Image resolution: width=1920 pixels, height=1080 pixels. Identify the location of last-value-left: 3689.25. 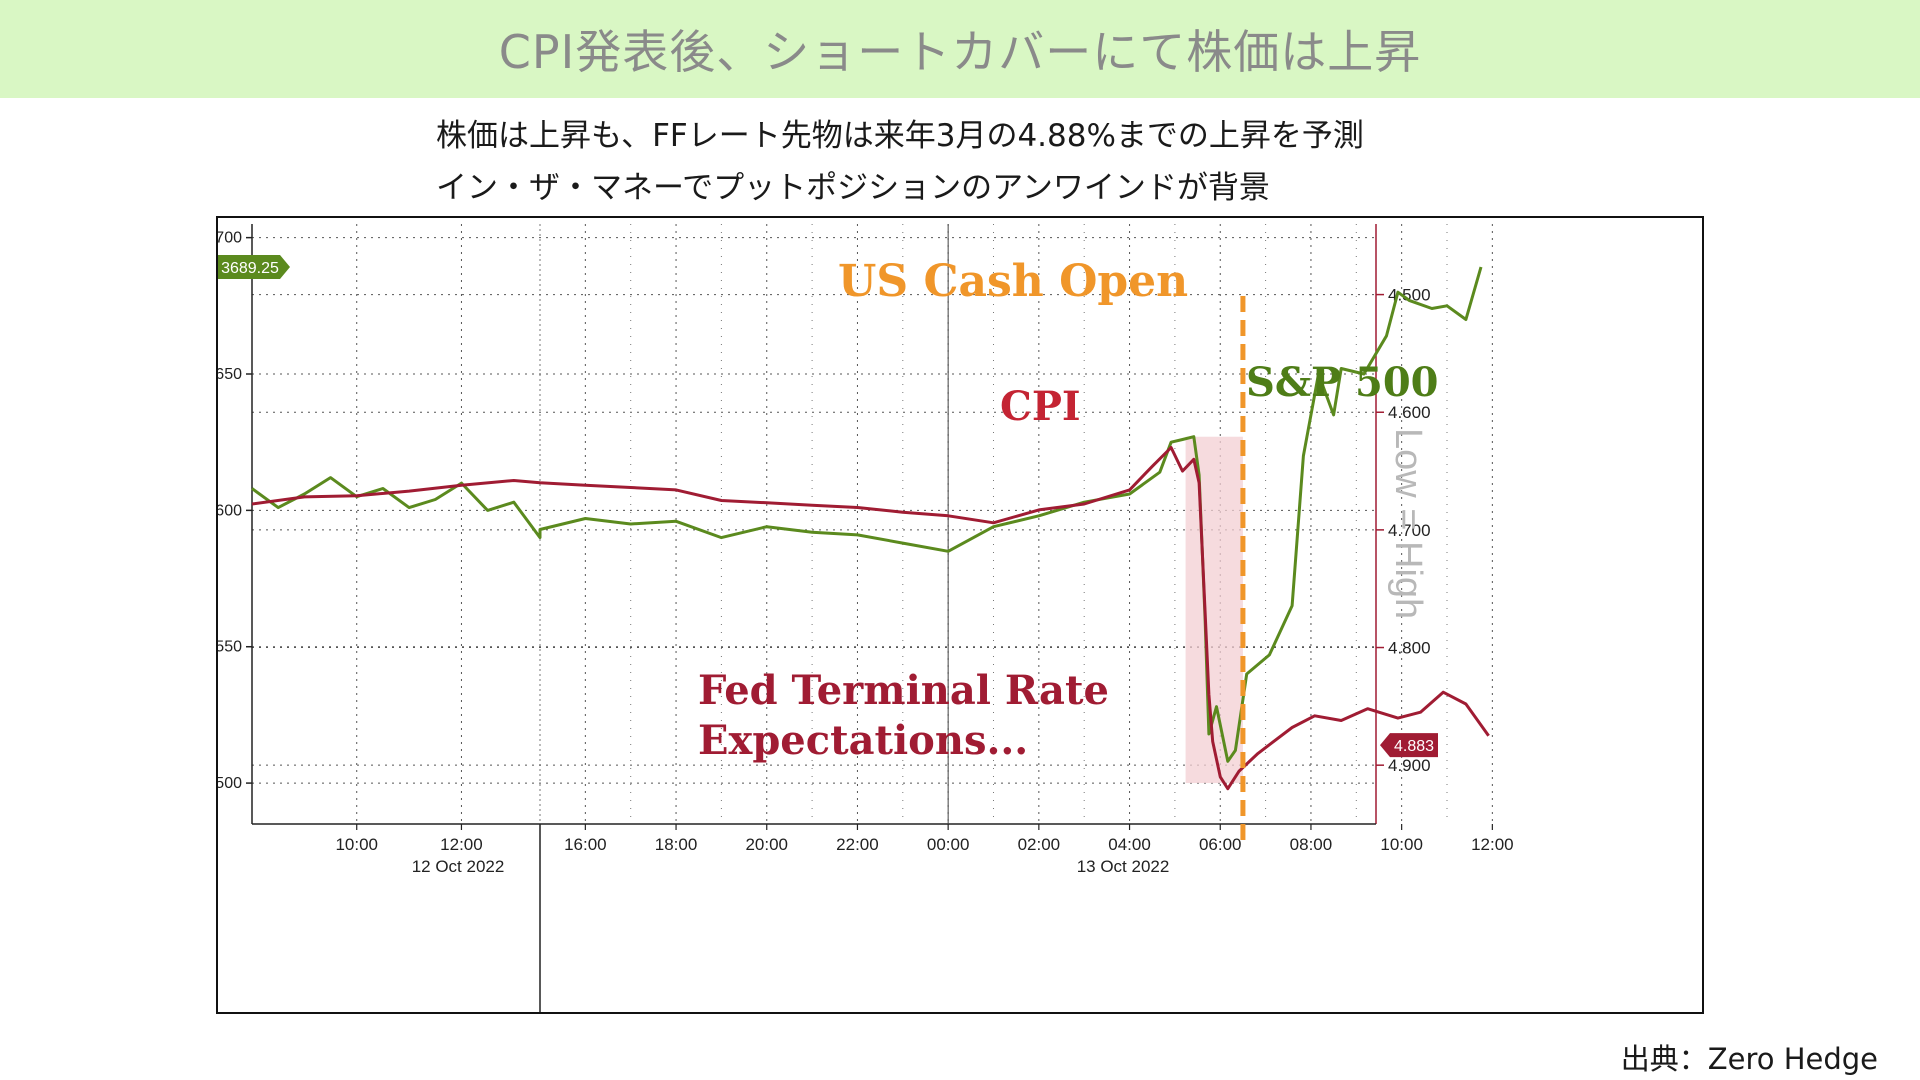
(250, 268).